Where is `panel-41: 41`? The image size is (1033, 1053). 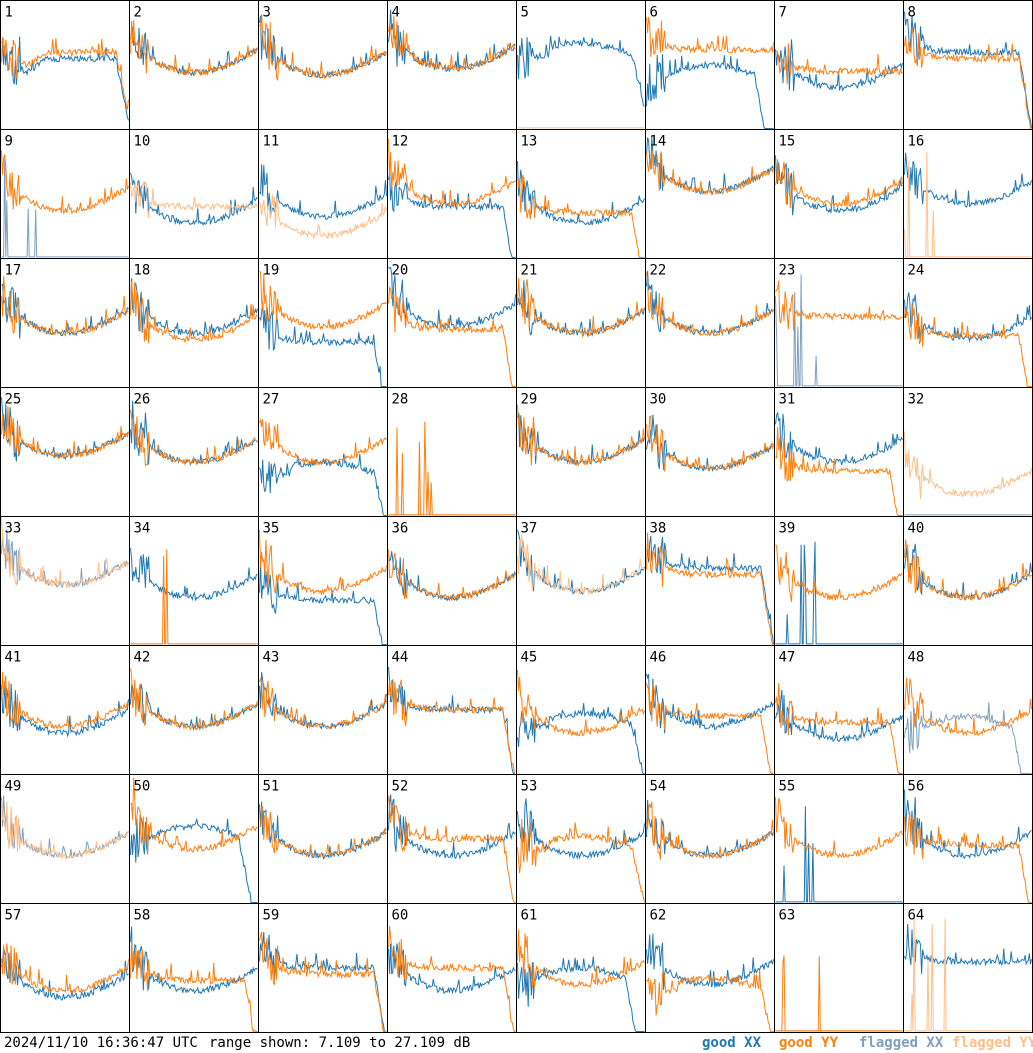
panel-41: 41 is located at coordinates (65, 710).